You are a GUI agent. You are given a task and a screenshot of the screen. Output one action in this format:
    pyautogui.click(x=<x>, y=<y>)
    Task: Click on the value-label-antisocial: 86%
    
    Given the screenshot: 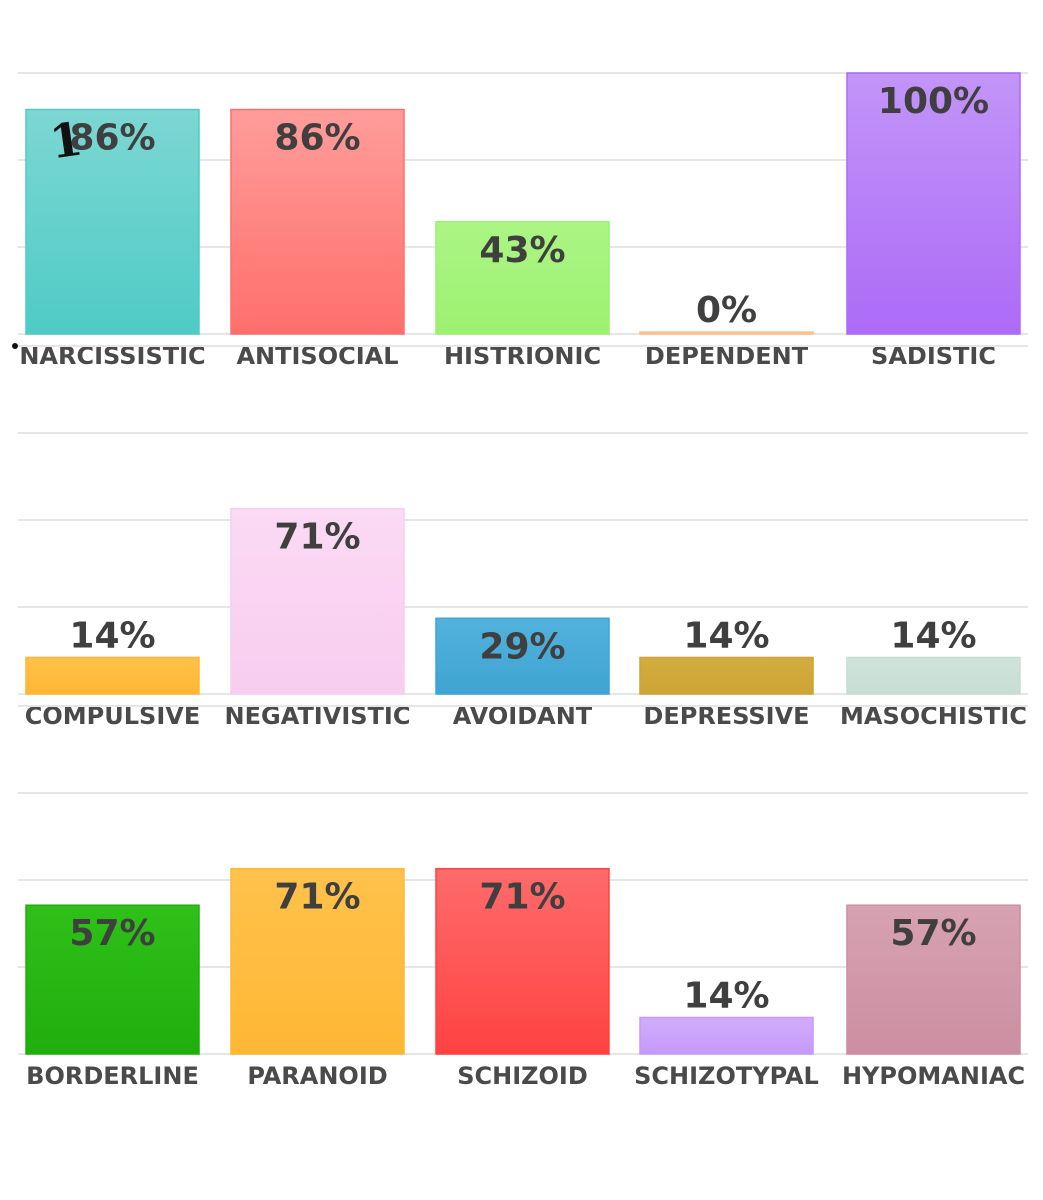 What is the action you would take?
    pyautogui.click(x=317, y=138)
    